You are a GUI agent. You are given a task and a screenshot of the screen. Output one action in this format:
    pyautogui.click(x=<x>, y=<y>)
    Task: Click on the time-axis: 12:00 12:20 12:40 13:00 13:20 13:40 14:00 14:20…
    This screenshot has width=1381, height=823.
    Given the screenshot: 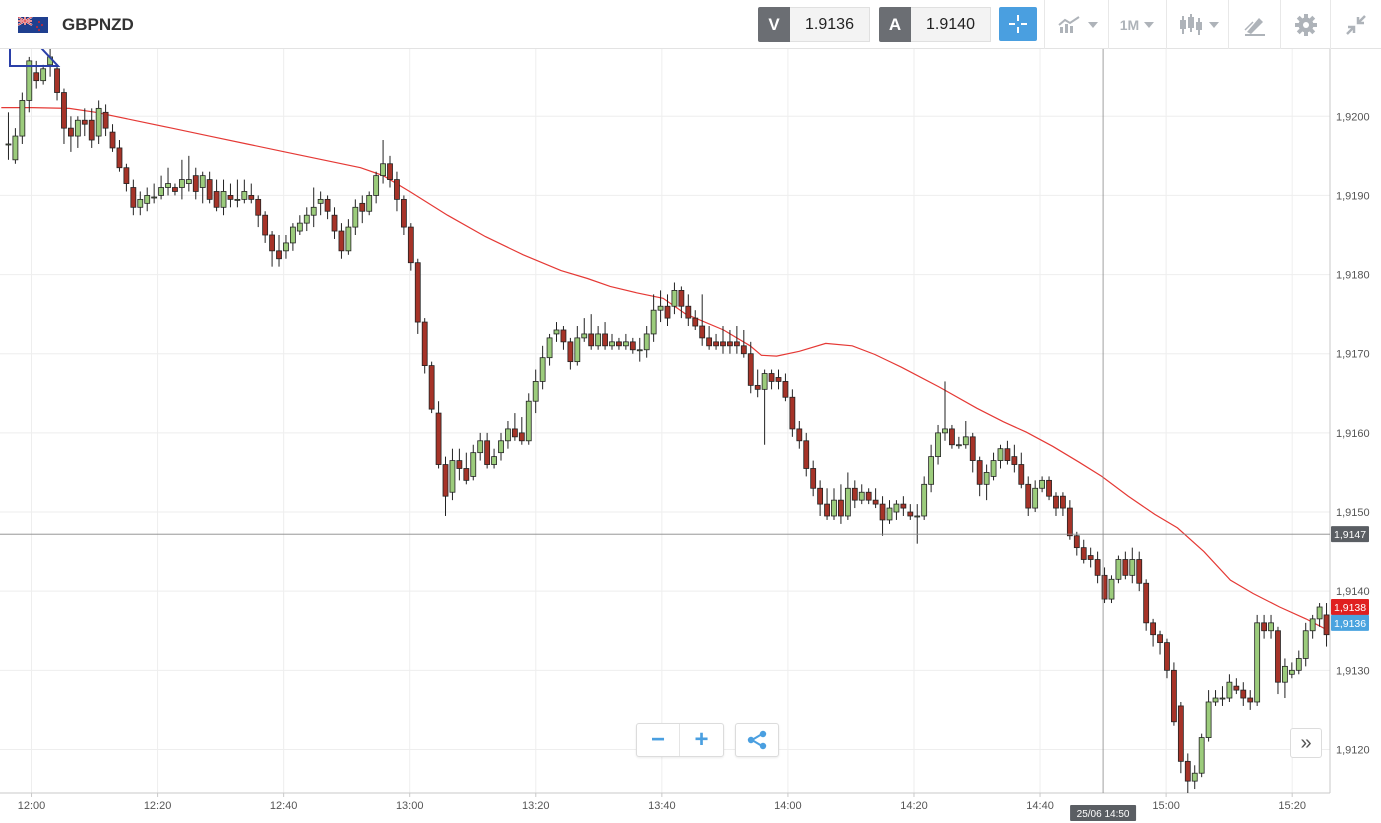 What is the action you would take?
    pyautogui.click(x=662, y=802)
    